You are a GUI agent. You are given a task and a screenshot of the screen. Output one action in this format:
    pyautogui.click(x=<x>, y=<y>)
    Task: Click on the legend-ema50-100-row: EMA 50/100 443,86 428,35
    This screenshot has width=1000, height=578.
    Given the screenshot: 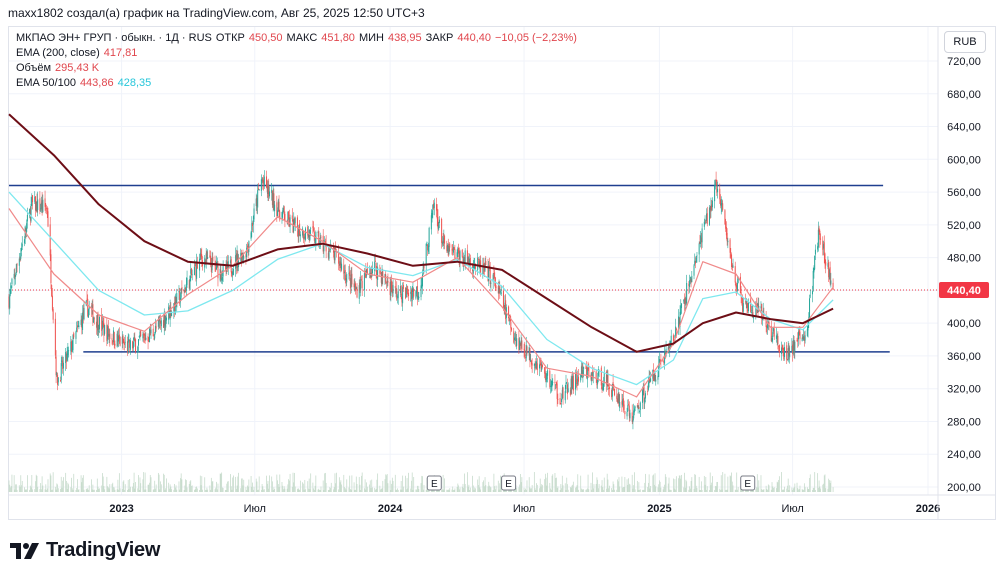 What is the action you would take?
    pyautogui.click(x=296, y=83)
    